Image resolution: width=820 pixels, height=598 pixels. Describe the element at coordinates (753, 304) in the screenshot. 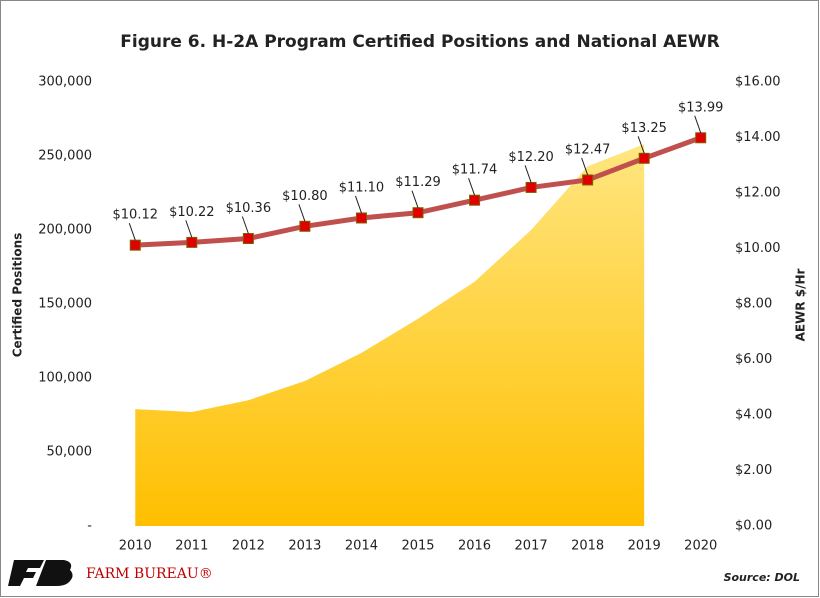

I see `y2-tick-label: $8.00` at that location.